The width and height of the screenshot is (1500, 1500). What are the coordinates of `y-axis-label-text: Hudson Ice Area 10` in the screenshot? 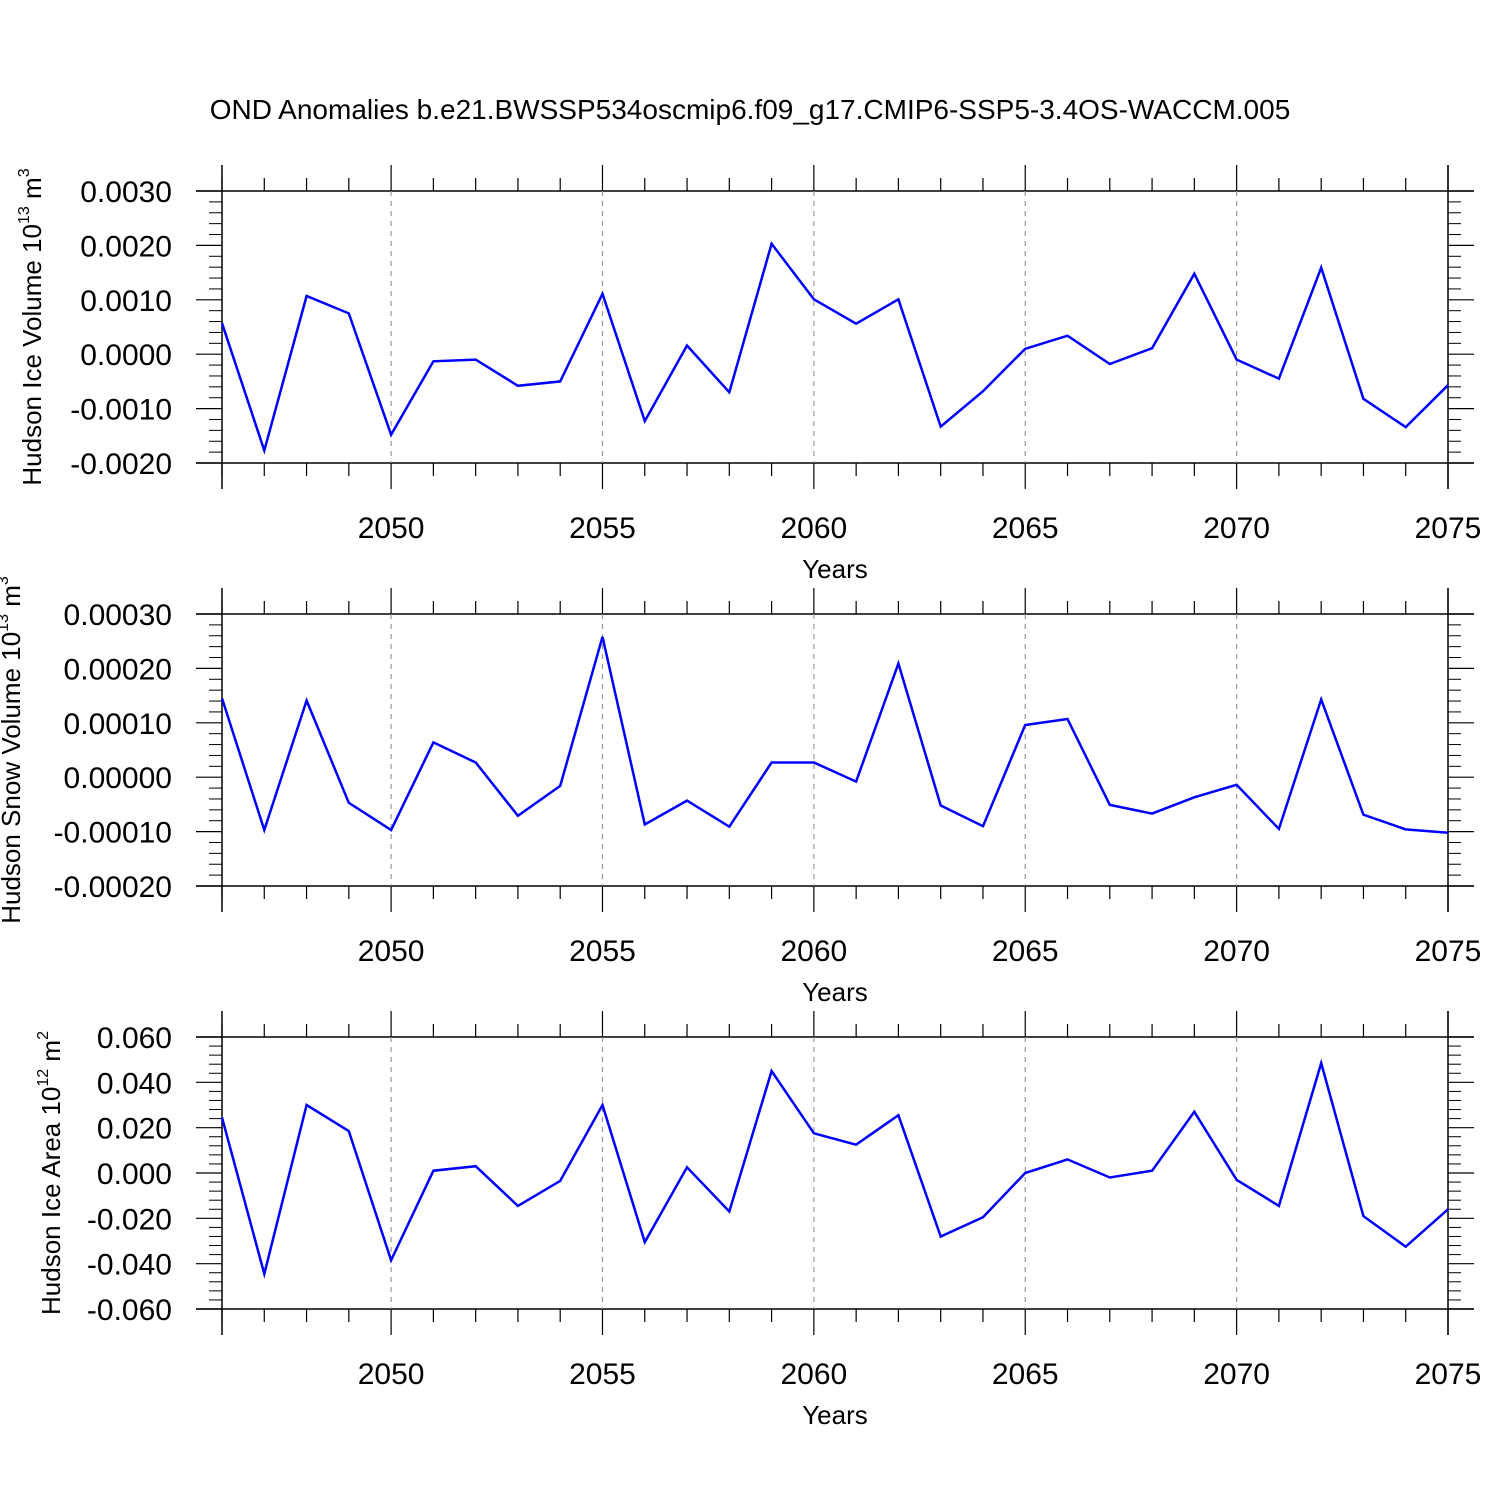 It's located at (51, 1201).